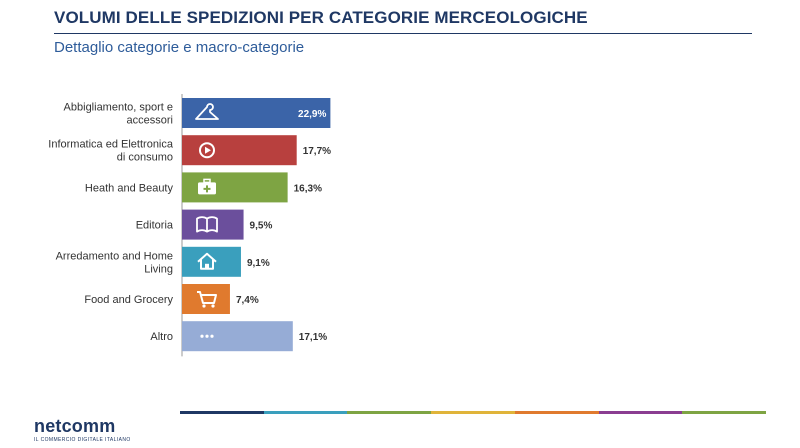 The width and height of the screenshot is (800, 448). Describe the element at coordinates (261, 226) in the screenshot. I see `value-label: 9,5%` at that location.